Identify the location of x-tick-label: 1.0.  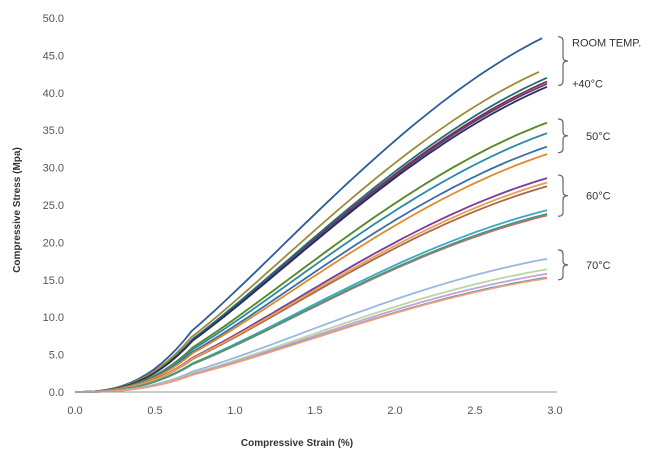
(234, 411).